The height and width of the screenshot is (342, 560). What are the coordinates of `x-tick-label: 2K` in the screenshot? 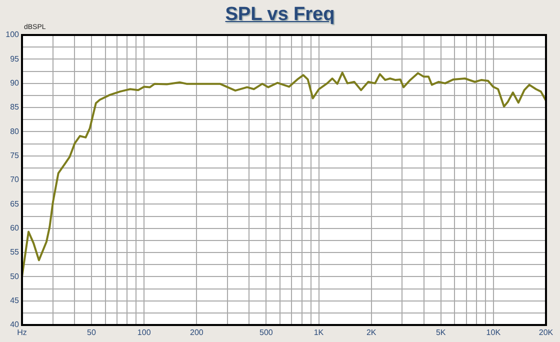 It's located at (371, 333).